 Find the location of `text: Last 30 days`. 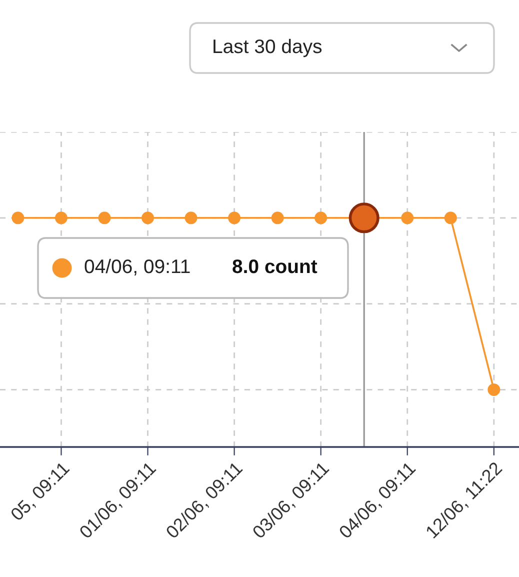

text: Last 30 days is located at coordinates (268, 48).